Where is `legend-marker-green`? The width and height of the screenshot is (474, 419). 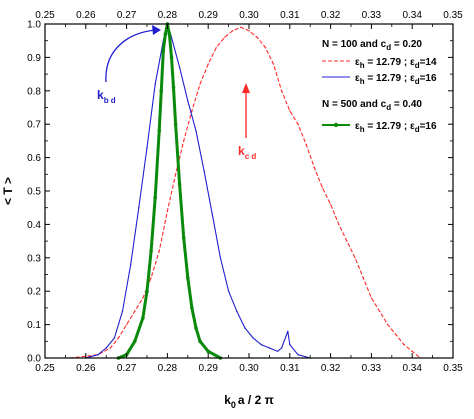 legend-marker-green is located at coordinates (336, 125).